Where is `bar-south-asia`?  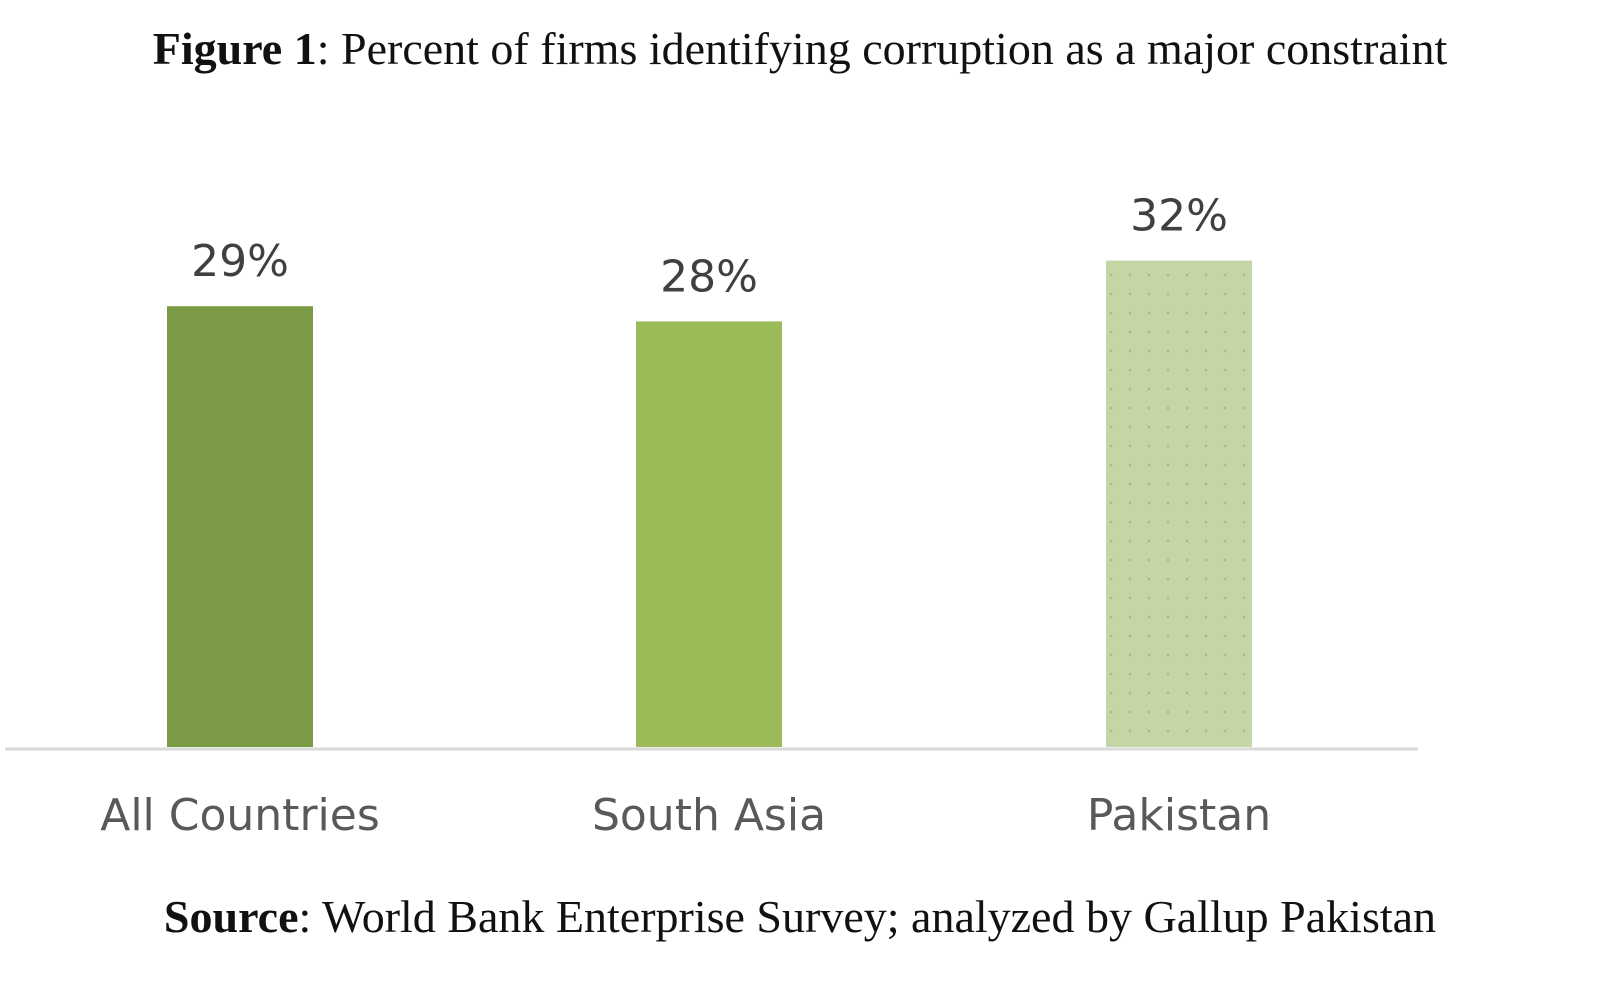 bar-south-asia is located at coordinates (709, 534).